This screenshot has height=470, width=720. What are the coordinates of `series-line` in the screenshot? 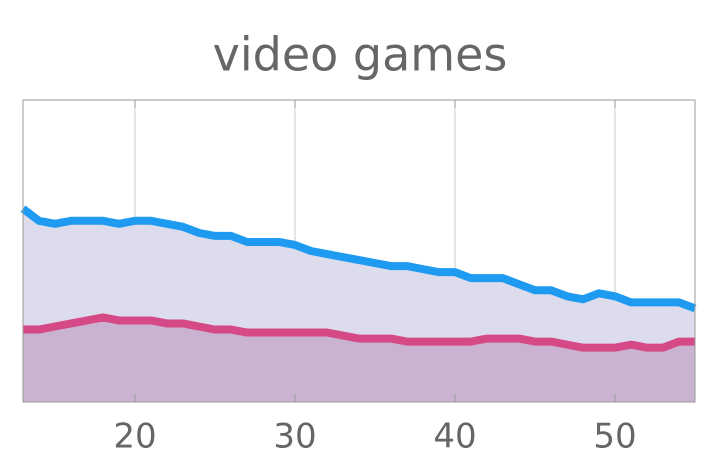 It's located at (359, 332).